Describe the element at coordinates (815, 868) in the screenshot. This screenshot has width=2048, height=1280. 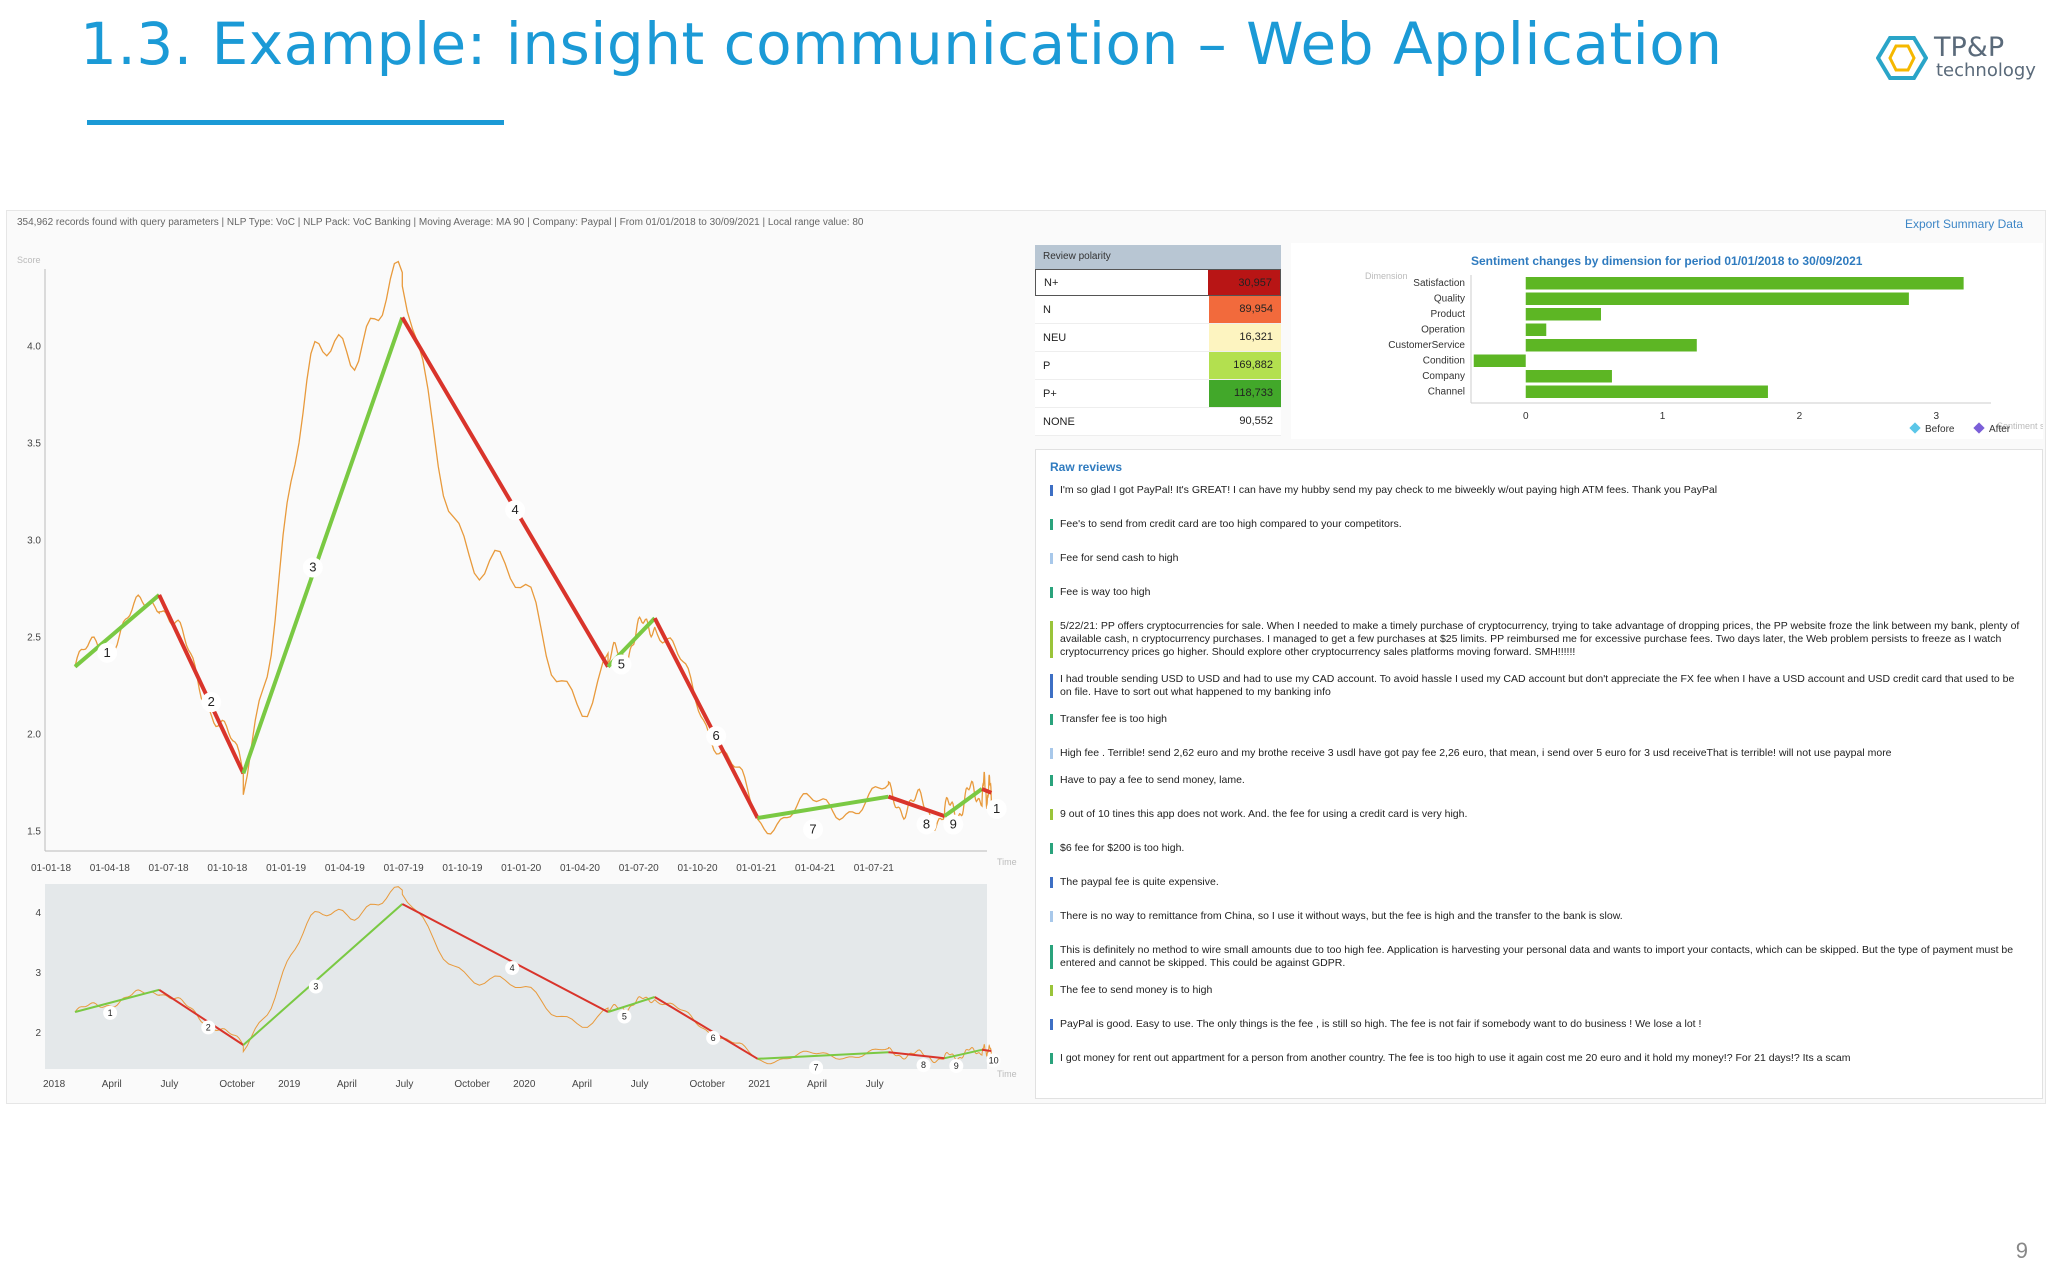
I see `x-tick-label: 01-04-21` at that location.